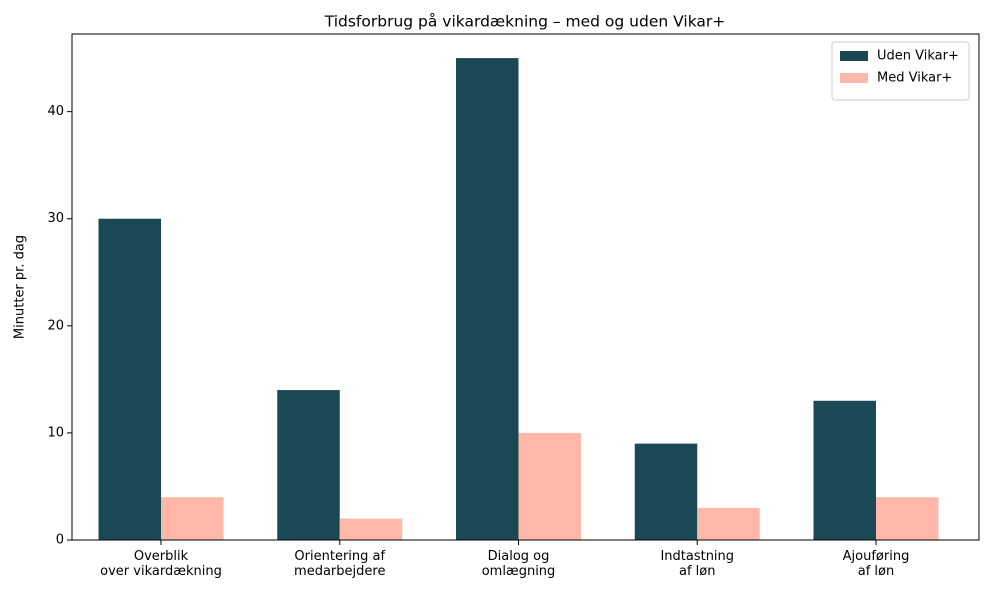 The image size is (989, 590). I want to click on x-tick-label: Indtastning af løn, so click(697, 564).